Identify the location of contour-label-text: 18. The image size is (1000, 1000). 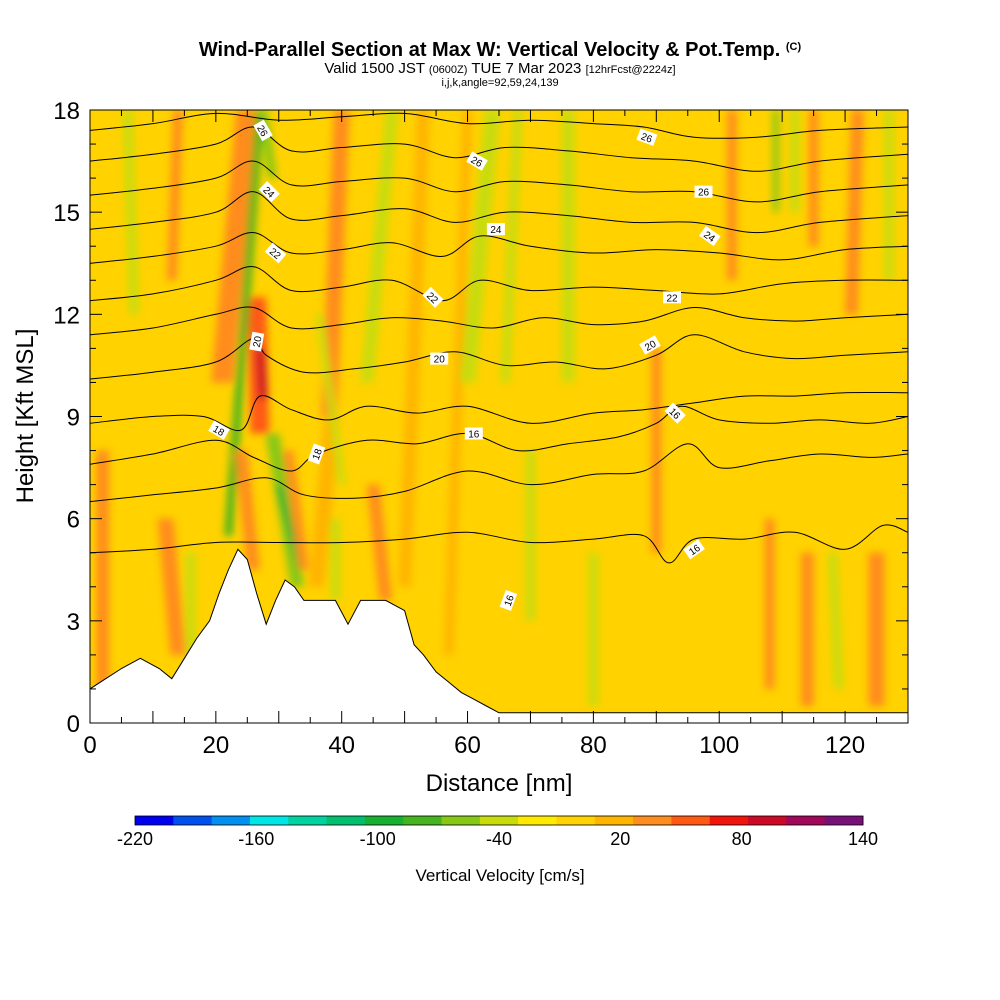
(219, 431).